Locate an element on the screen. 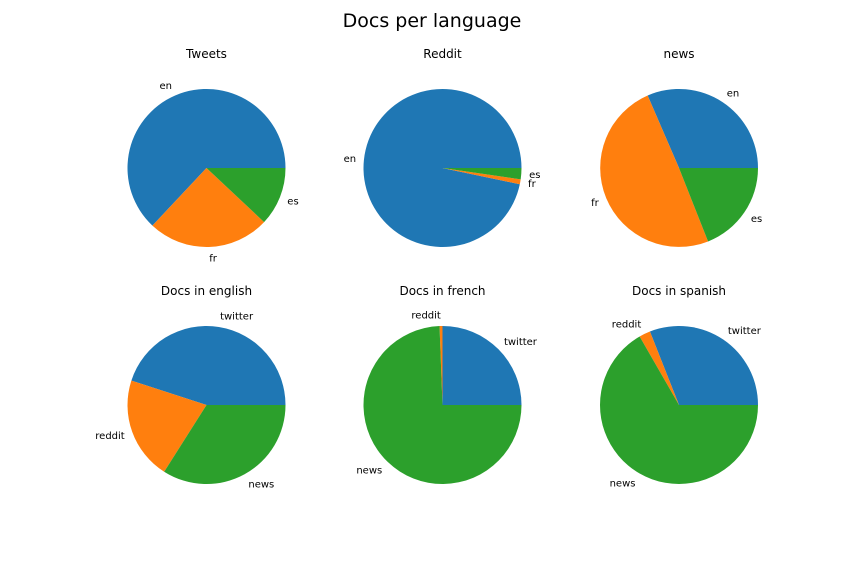 Image resolution: width=864 pixels, height=576 pixels. pie-title: Docs in spanish is located at coordinates (679, 291).